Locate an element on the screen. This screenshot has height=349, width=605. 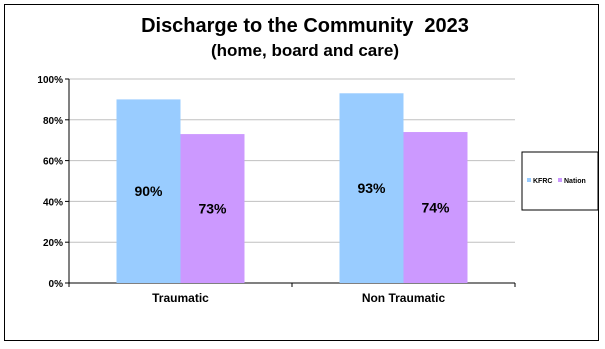
legend-swatch-nation is located at coordinates (560, 180).